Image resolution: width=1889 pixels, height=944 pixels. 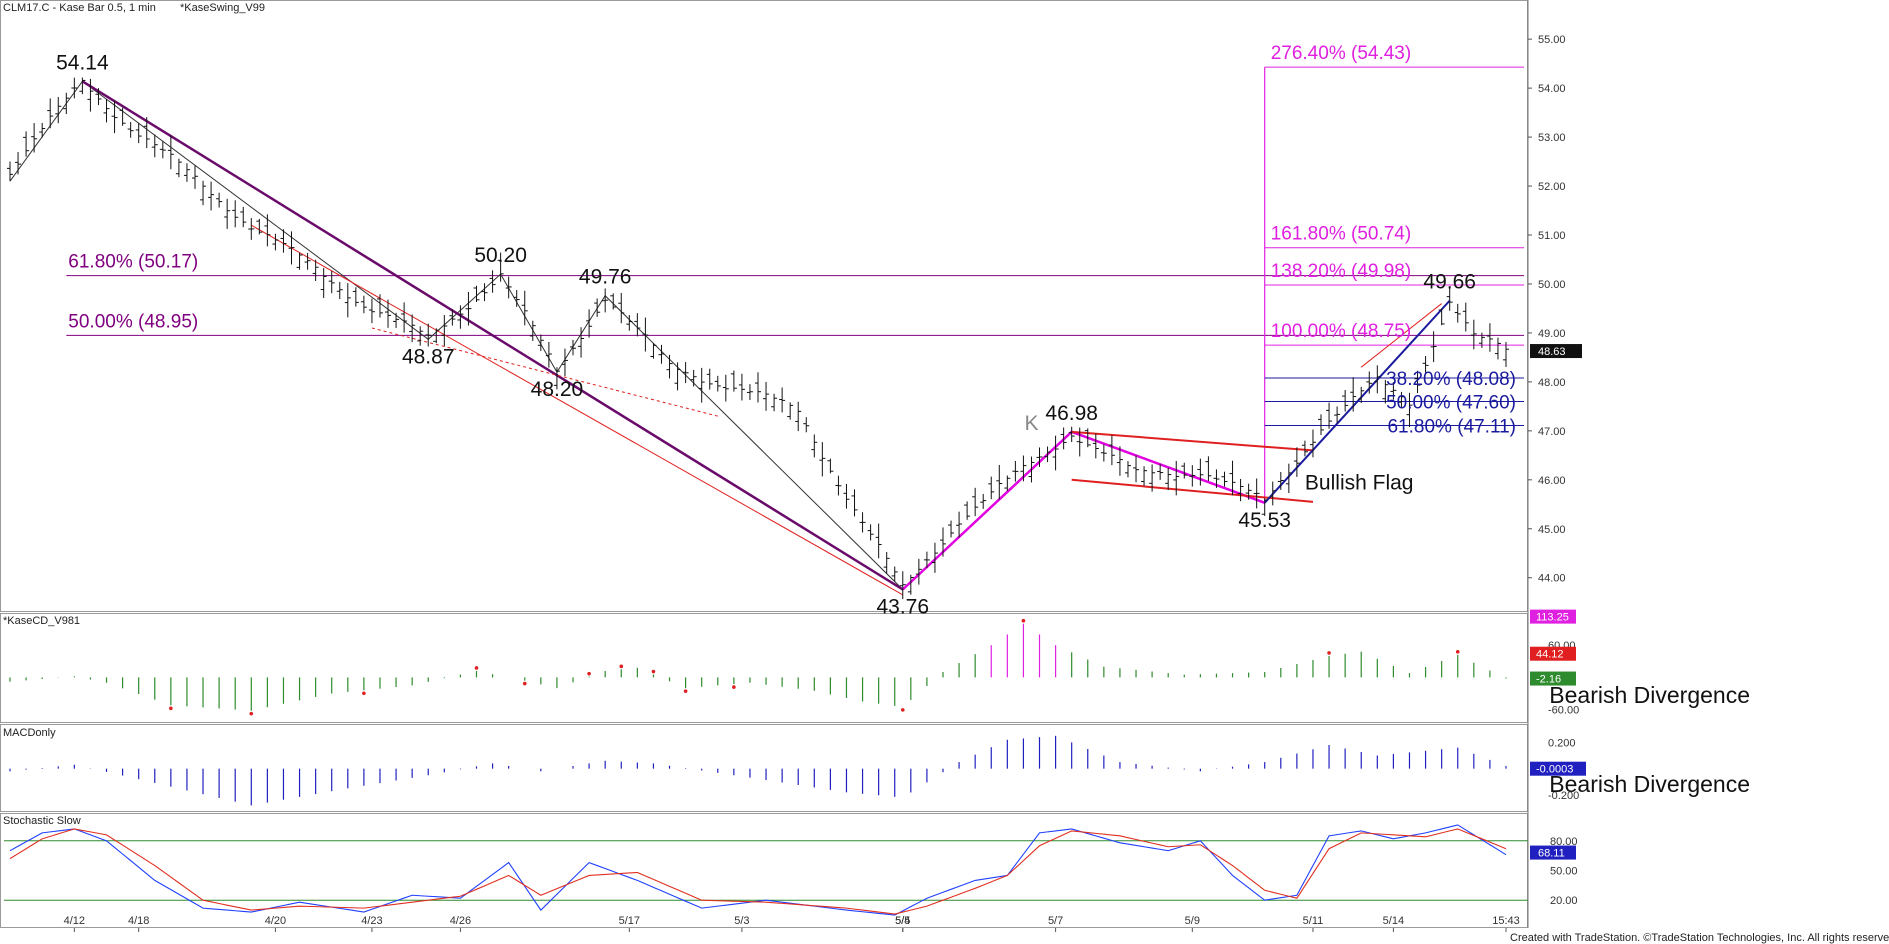 I want to click on x-tick-label: 5/5, so click(x=902, y=921).